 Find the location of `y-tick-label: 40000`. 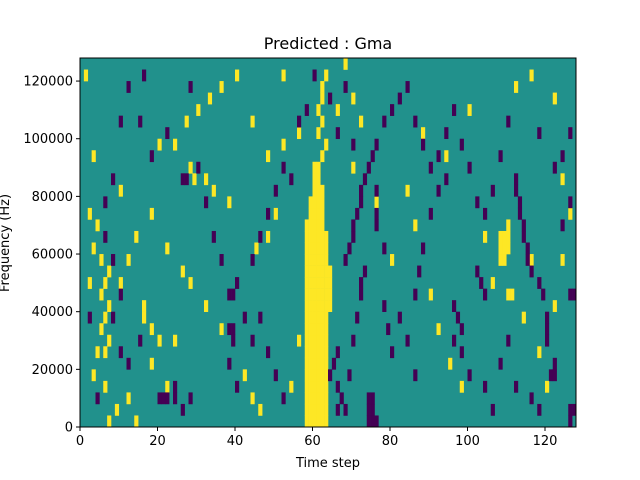

y-tick-label: 40000 is located at coordinates (52, 312).